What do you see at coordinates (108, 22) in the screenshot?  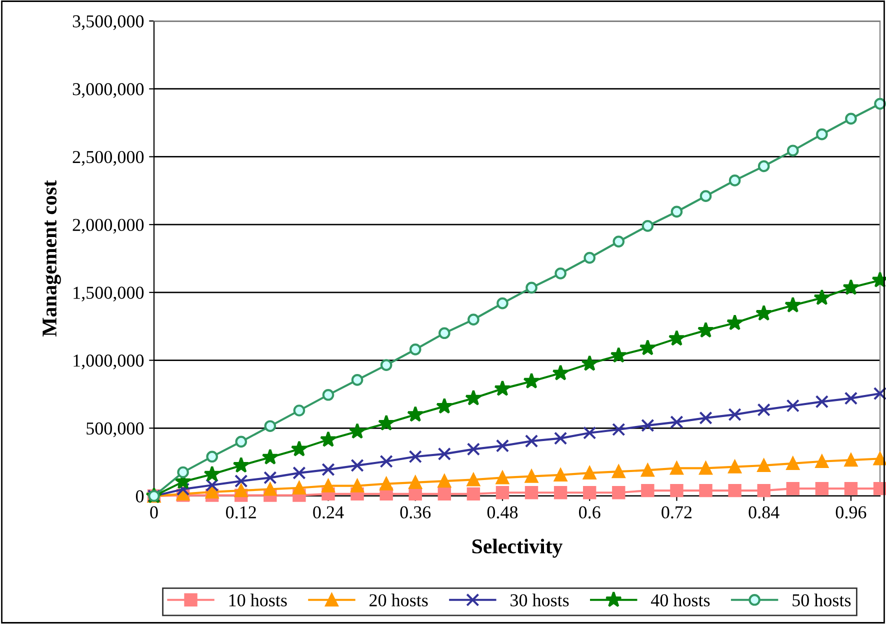 I see `y-tick-label: 3,500,000` at bounding box center [108, 22].